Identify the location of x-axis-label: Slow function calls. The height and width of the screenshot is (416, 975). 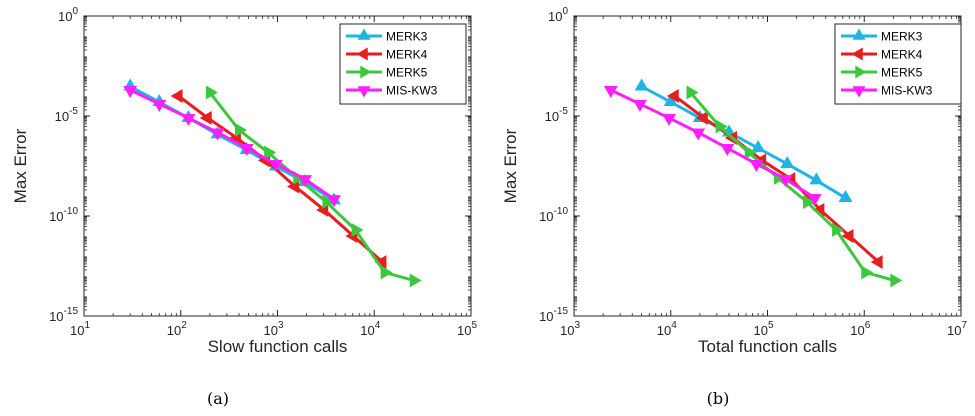
(278, 346).